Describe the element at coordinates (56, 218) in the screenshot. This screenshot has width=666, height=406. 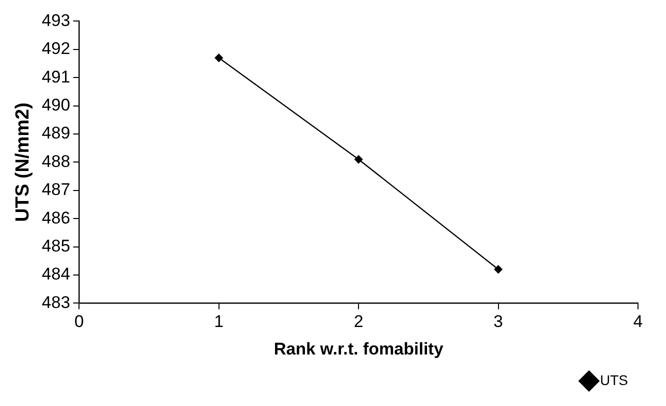
I see `y-tick-label: 486` at that location.